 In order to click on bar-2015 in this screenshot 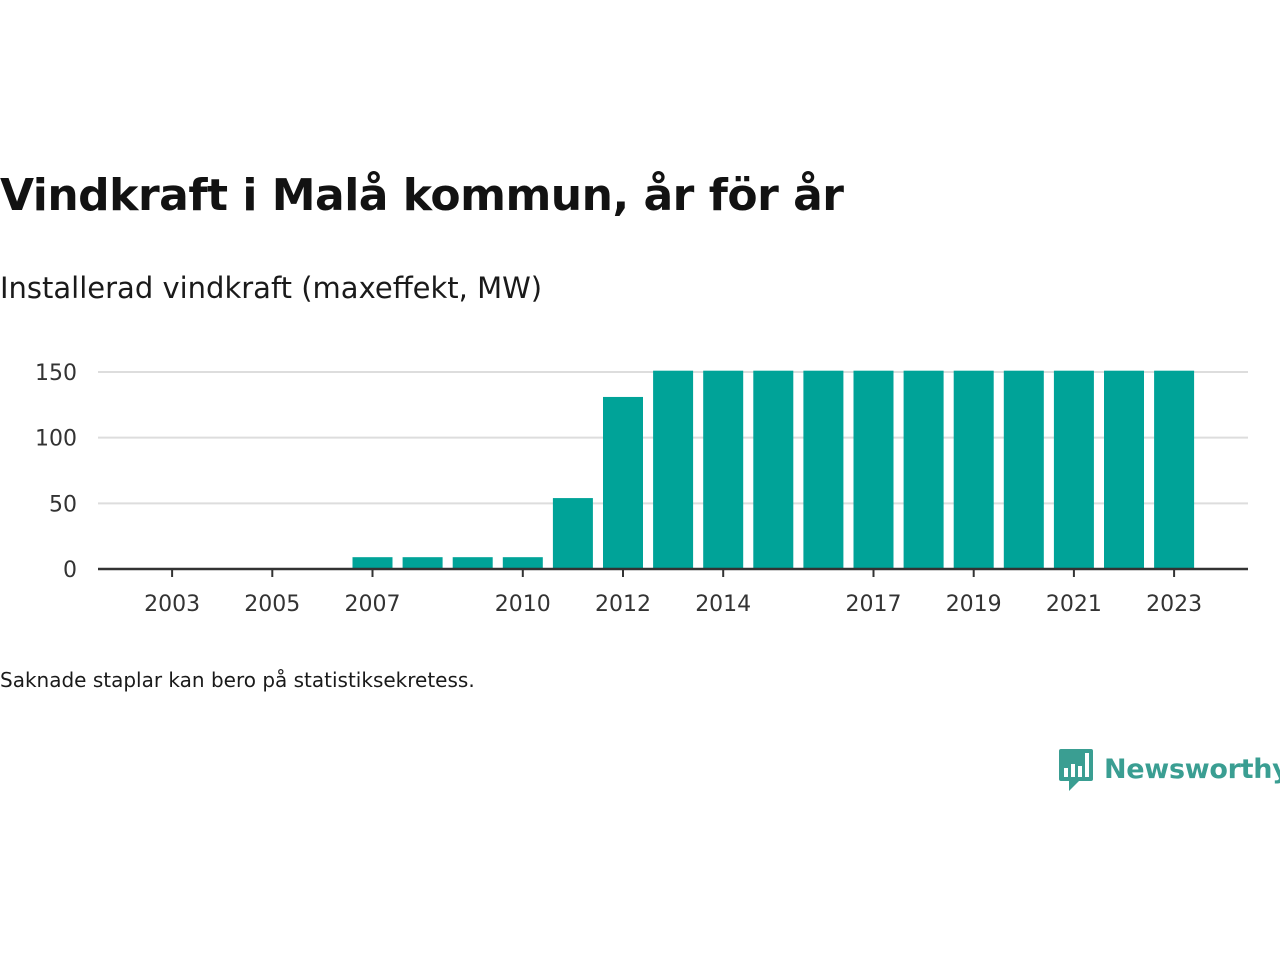, I will do `click(773, 469)`.